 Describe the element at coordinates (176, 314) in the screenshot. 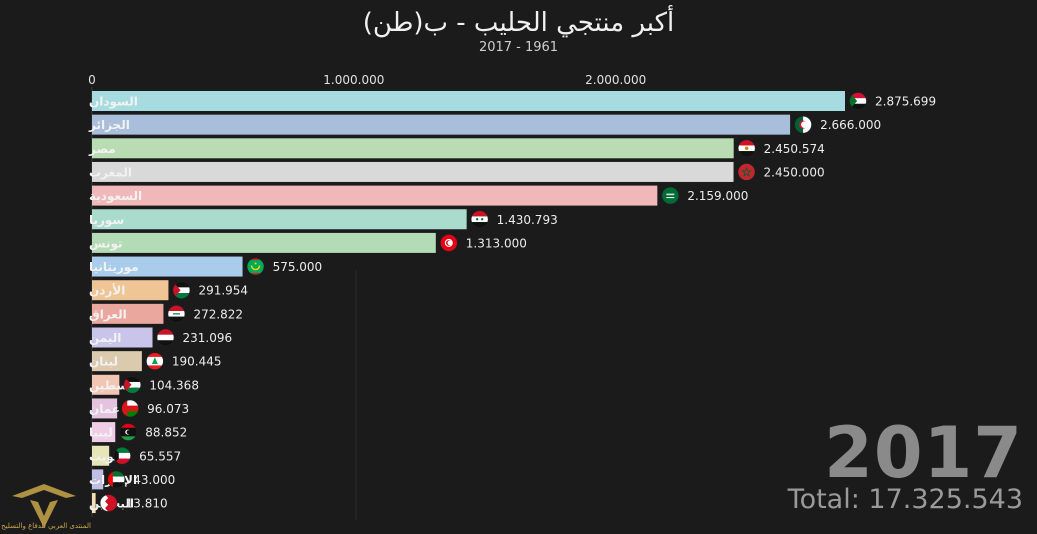

I see `iraq-flag-icon` at that location.